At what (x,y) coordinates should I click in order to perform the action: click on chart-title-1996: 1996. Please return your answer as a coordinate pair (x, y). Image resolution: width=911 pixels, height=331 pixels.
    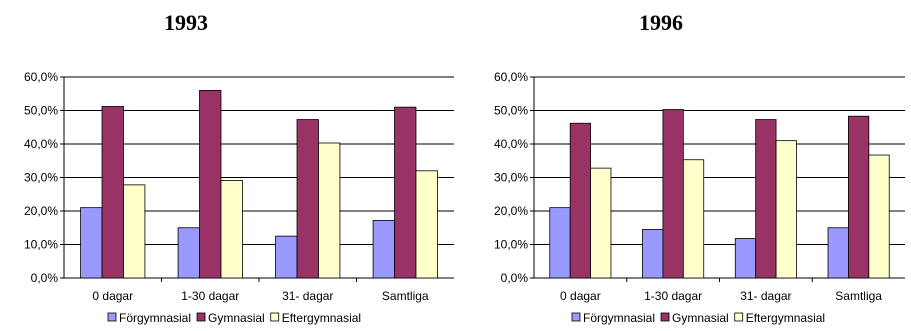
    Looking at the image, I should click on (661, 22).